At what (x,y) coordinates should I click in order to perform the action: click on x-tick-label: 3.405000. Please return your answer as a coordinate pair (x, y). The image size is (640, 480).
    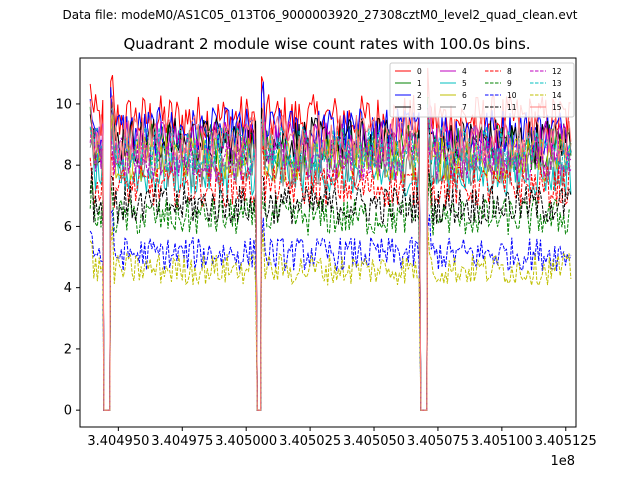
    Looking at the image, I should click on (246, 441).